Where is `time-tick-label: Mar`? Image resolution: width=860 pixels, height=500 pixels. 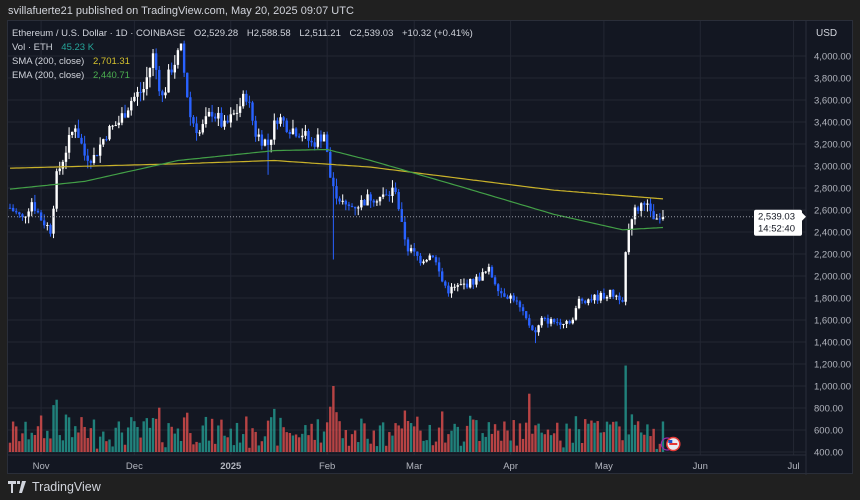 time-tick-label: Mar is located at coordinates (414, 466).